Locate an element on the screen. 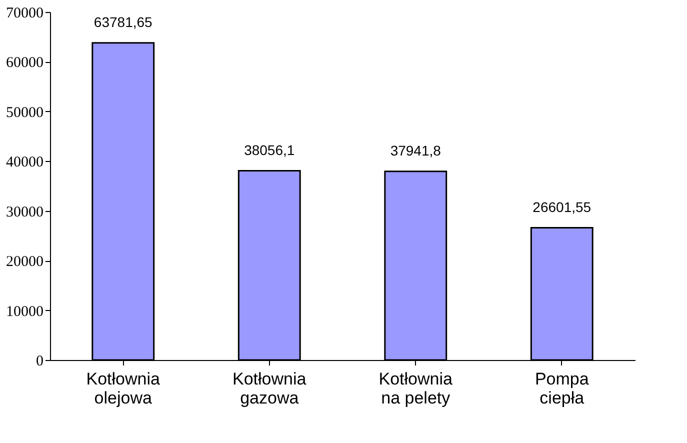 Image resolution: width=687 pixels, height=443 pixels. y-tick-label: 40000 is located at coordinates (25, 162).